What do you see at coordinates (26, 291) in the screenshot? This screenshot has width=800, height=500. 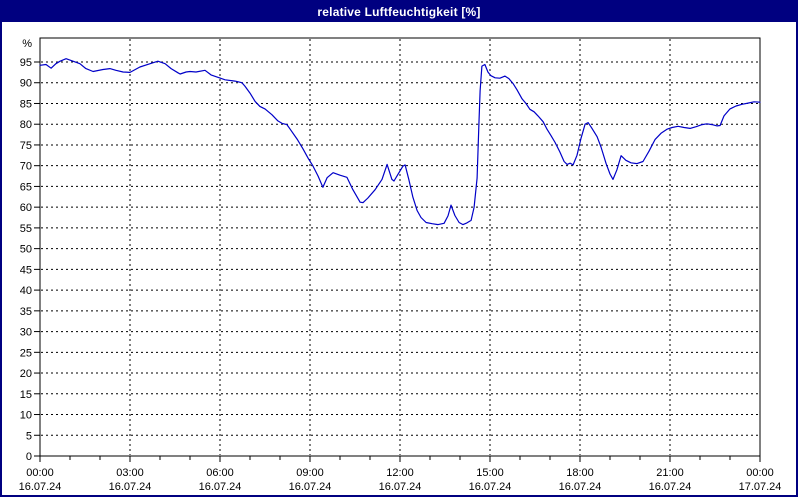 I see `y-tick-label: 40` at bounding box center [26, 291].